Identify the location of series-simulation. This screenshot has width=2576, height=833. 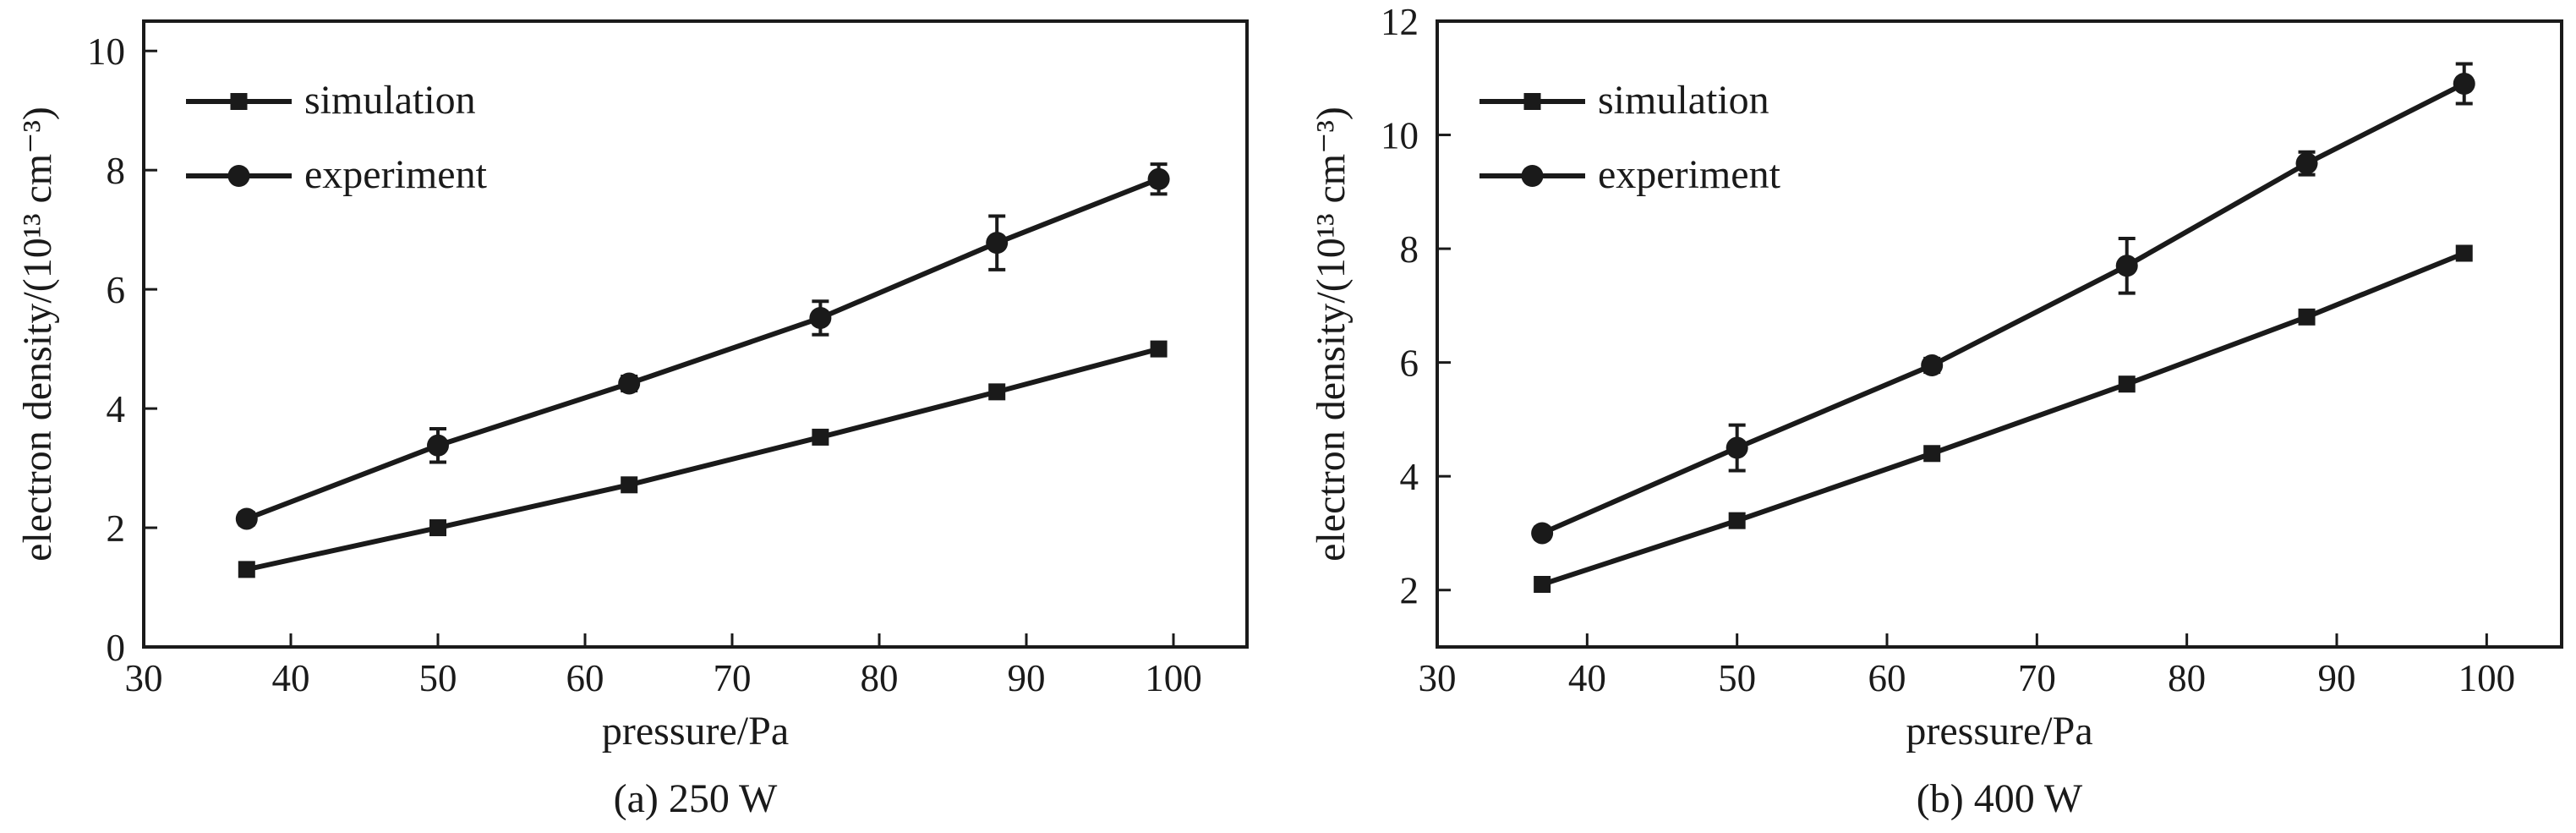
(703, 459).